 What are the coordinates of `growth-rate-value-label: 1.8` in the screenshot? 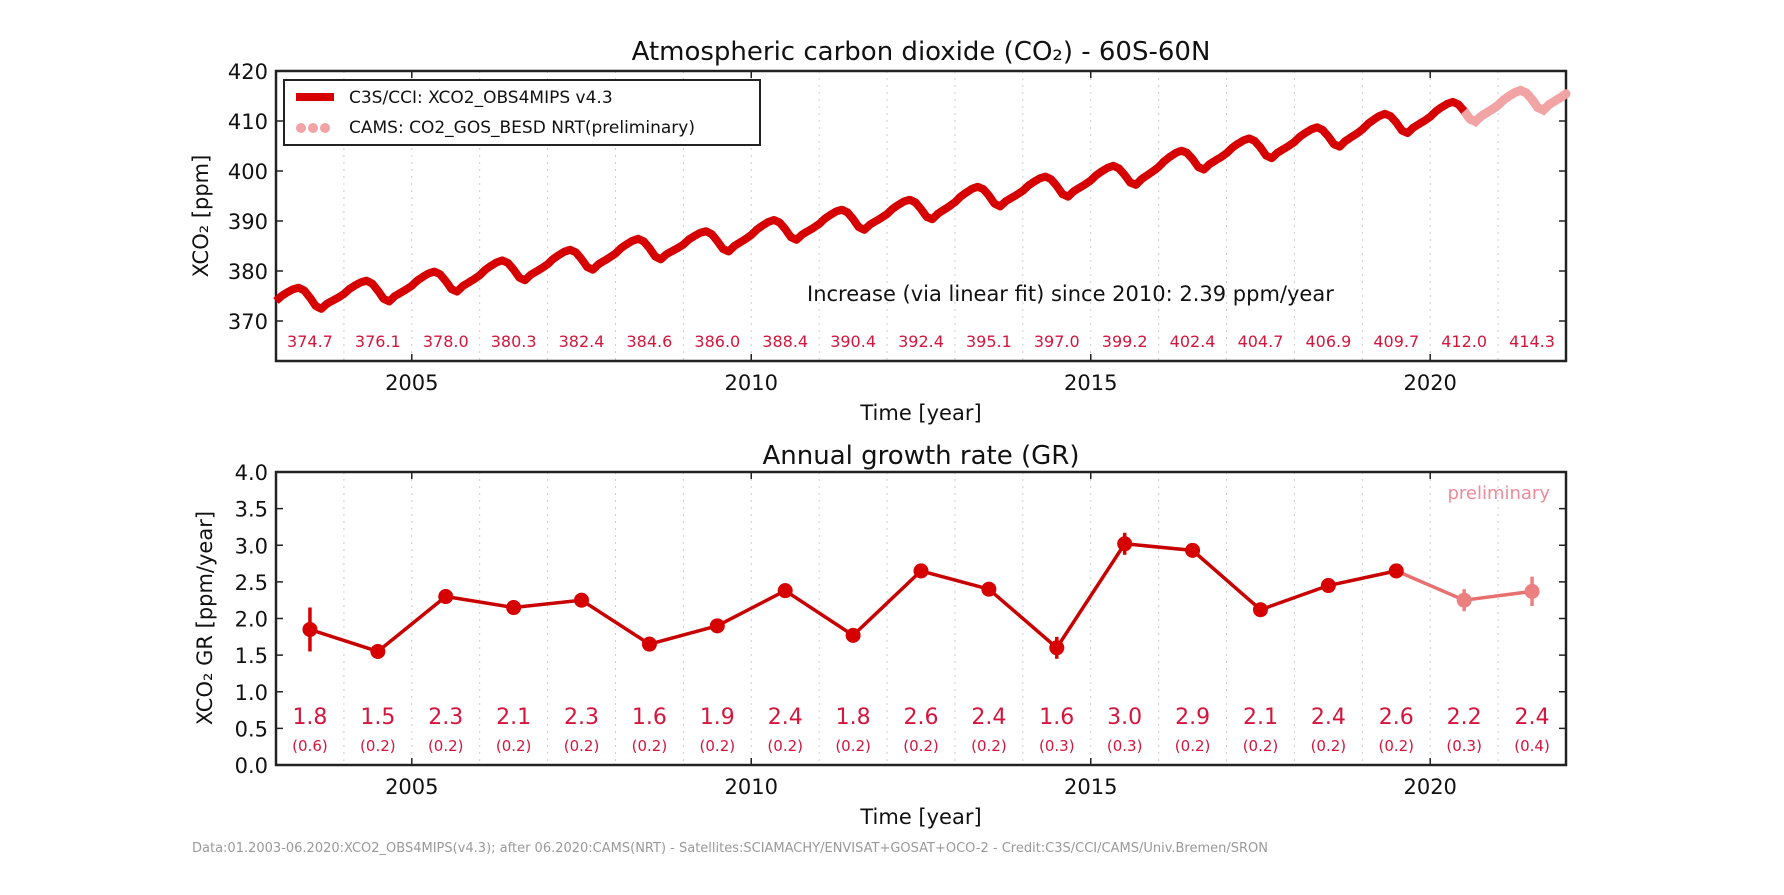 It's located at (853, 717).